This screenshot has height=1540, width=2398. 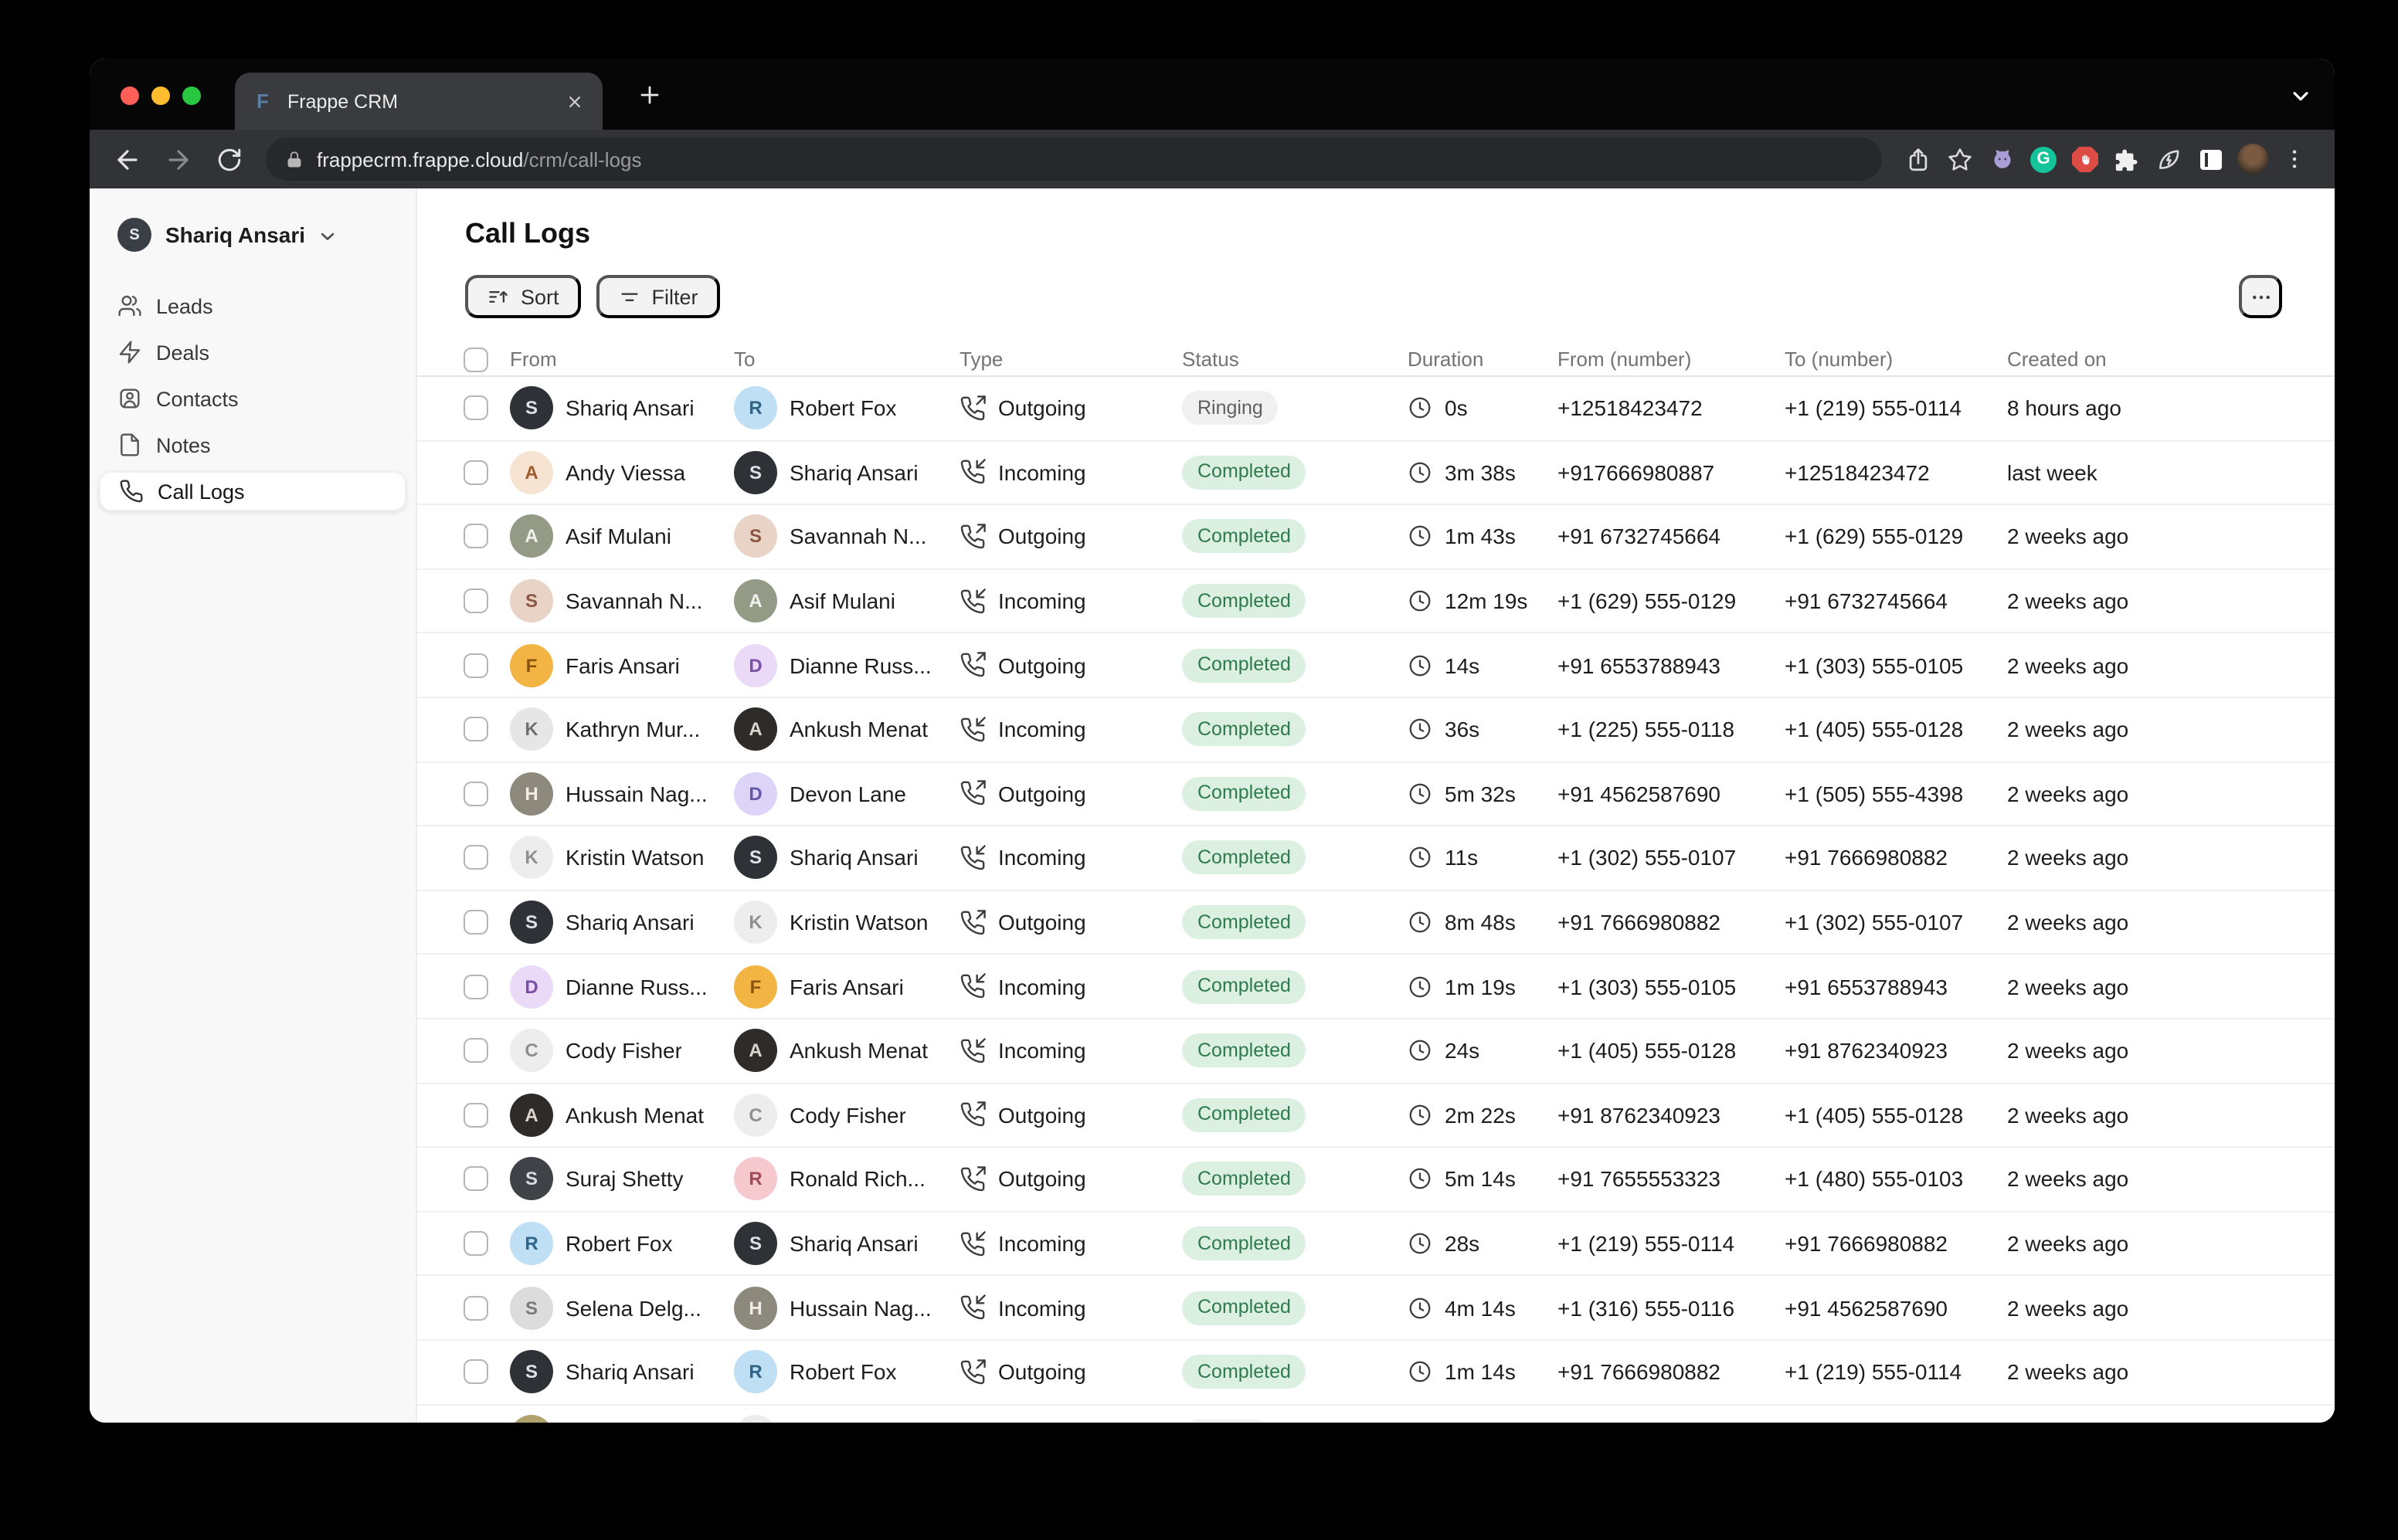 I want to click on call-type-label: Incoming, so click(x=1042, y=602).